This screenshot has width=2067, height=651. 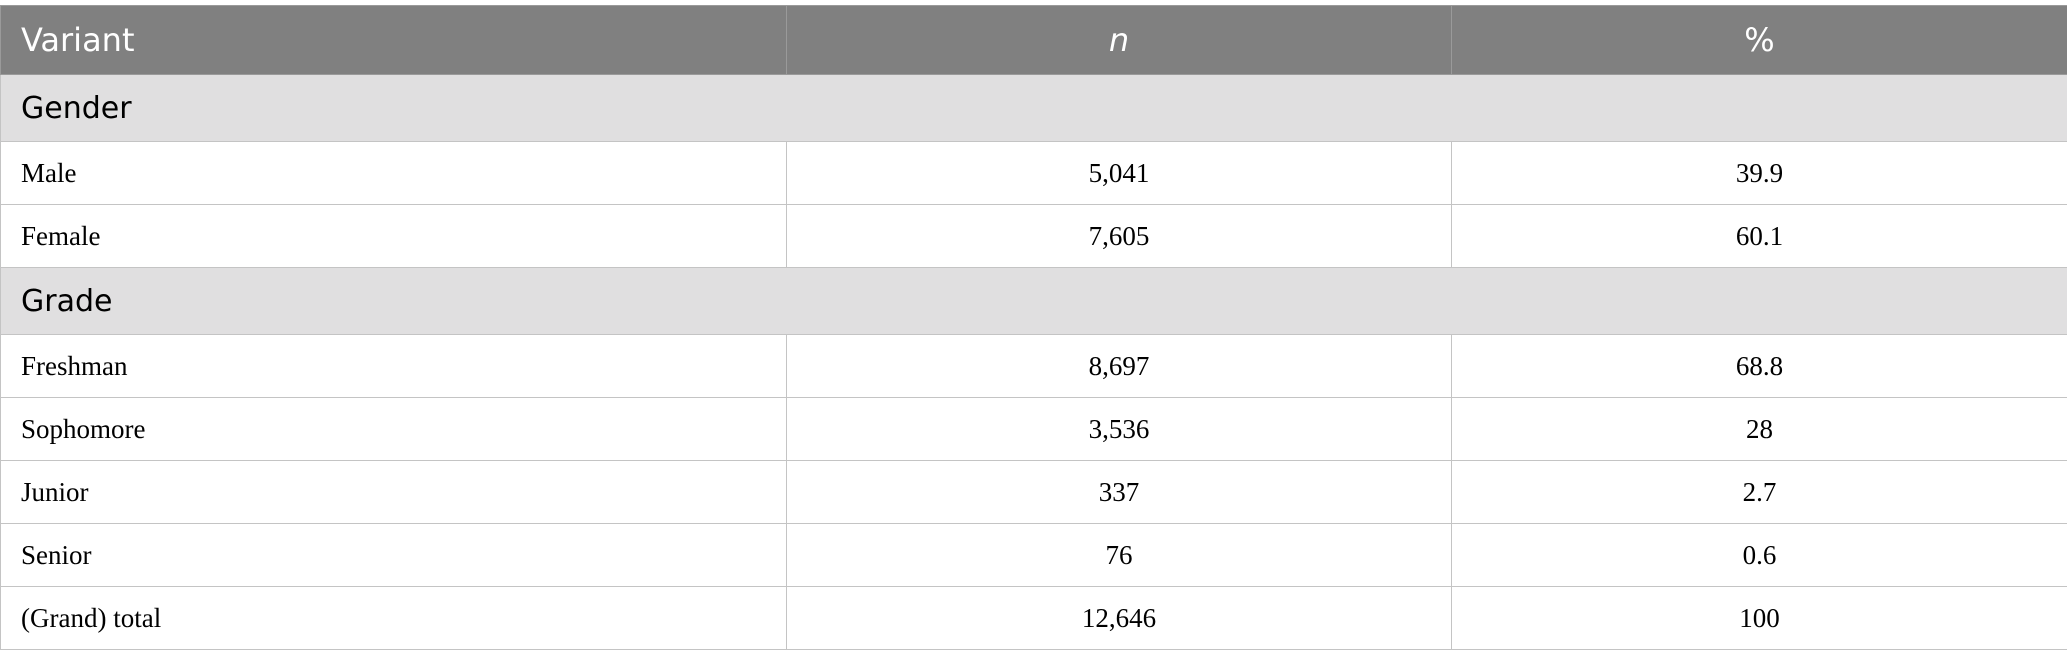 I want to click on table-cell: 76, so click(x=1119, y=555).